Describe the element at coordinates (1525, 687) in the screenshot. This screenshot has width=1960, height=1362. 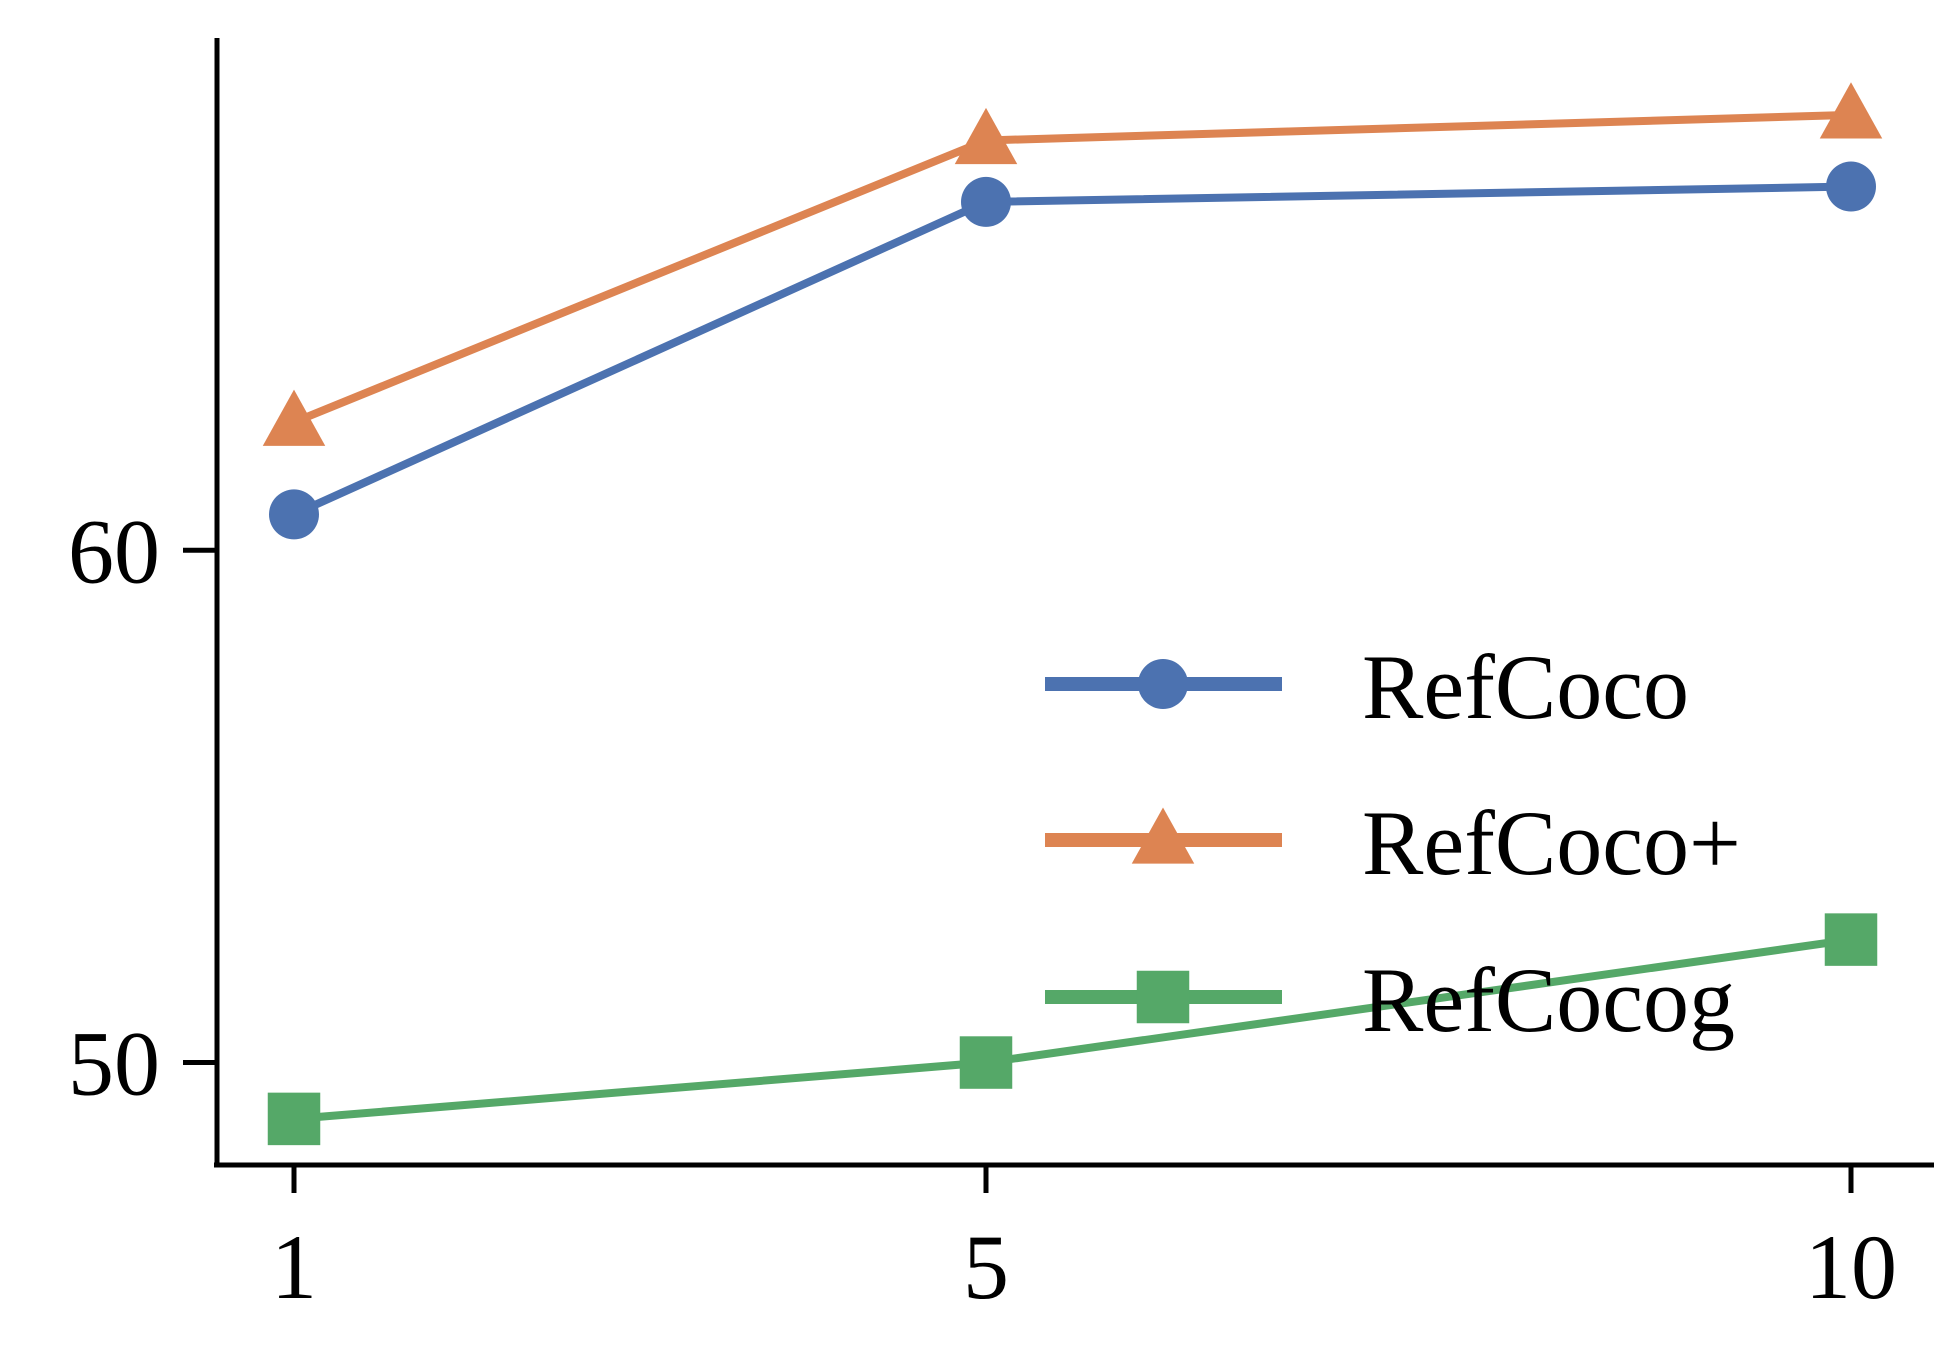
I see `legend-label: RefCoco` at that location.